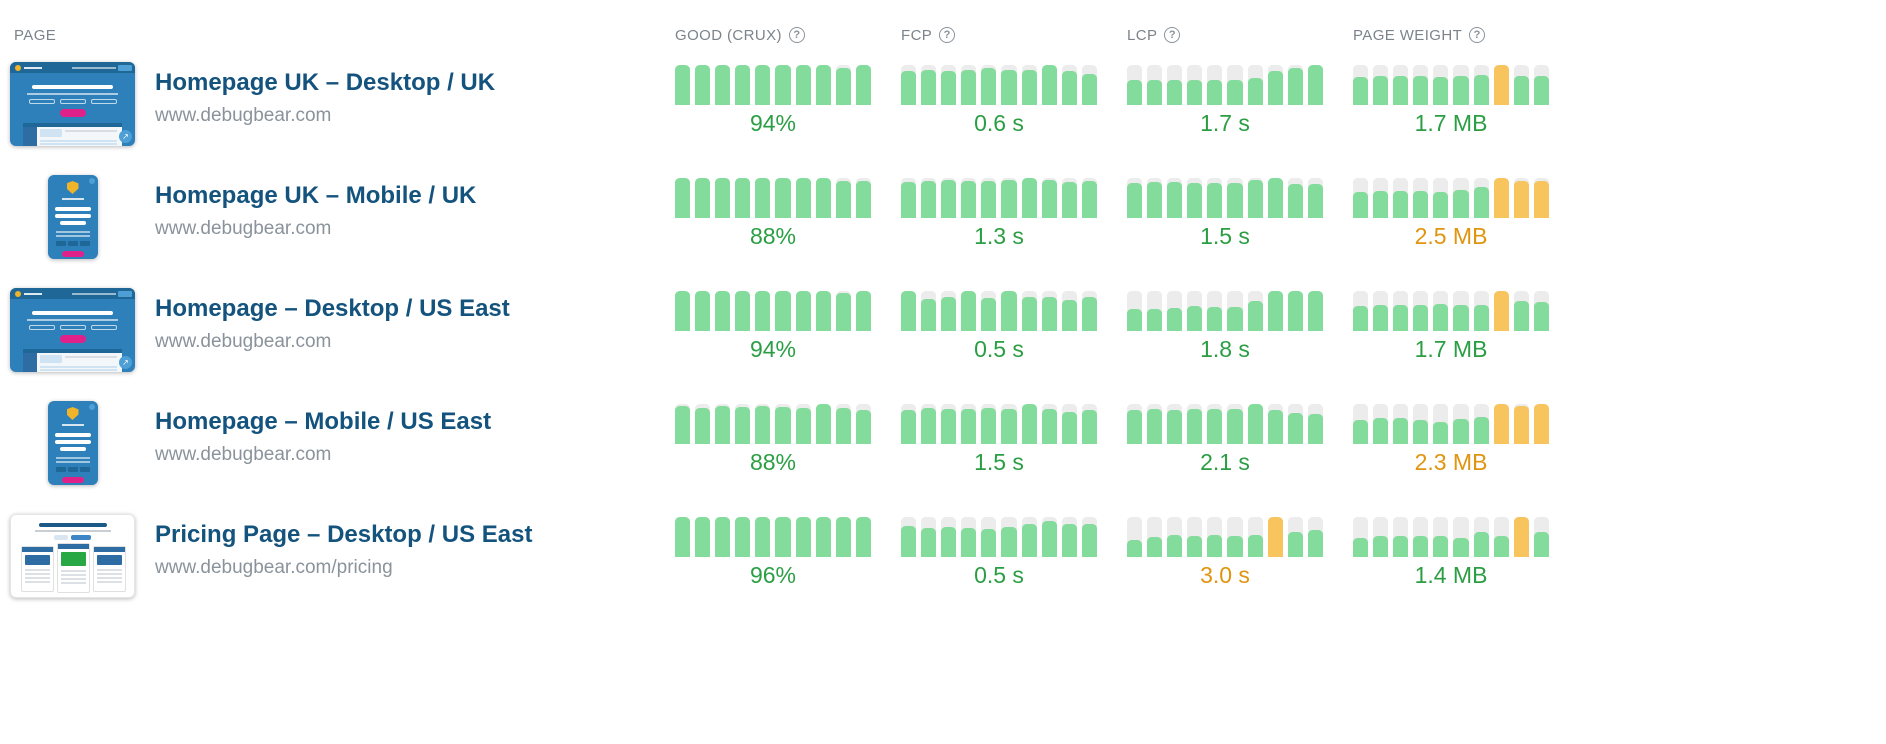 The width and height of the screenshot is (1886, 744). Describe the element at coordinates (332, 308) in the screenshot. I see `page-title: Homepage – Desktop / US East` at that location.